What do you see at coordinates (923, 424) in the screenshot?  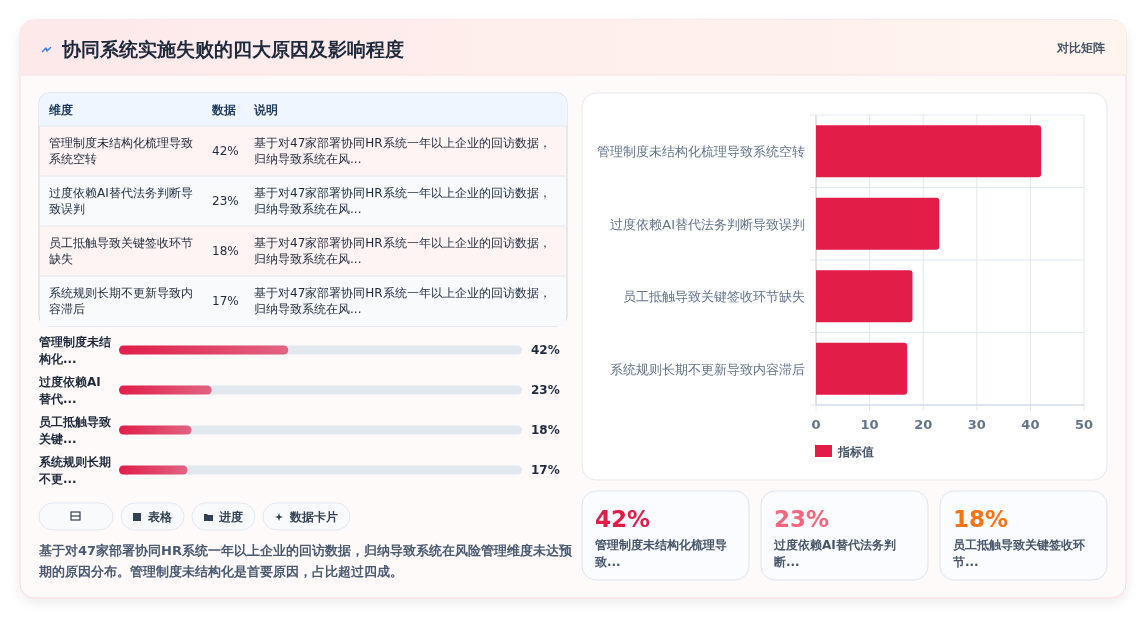 I see `x-tick-label: 20` at bounding box center [923, 424].